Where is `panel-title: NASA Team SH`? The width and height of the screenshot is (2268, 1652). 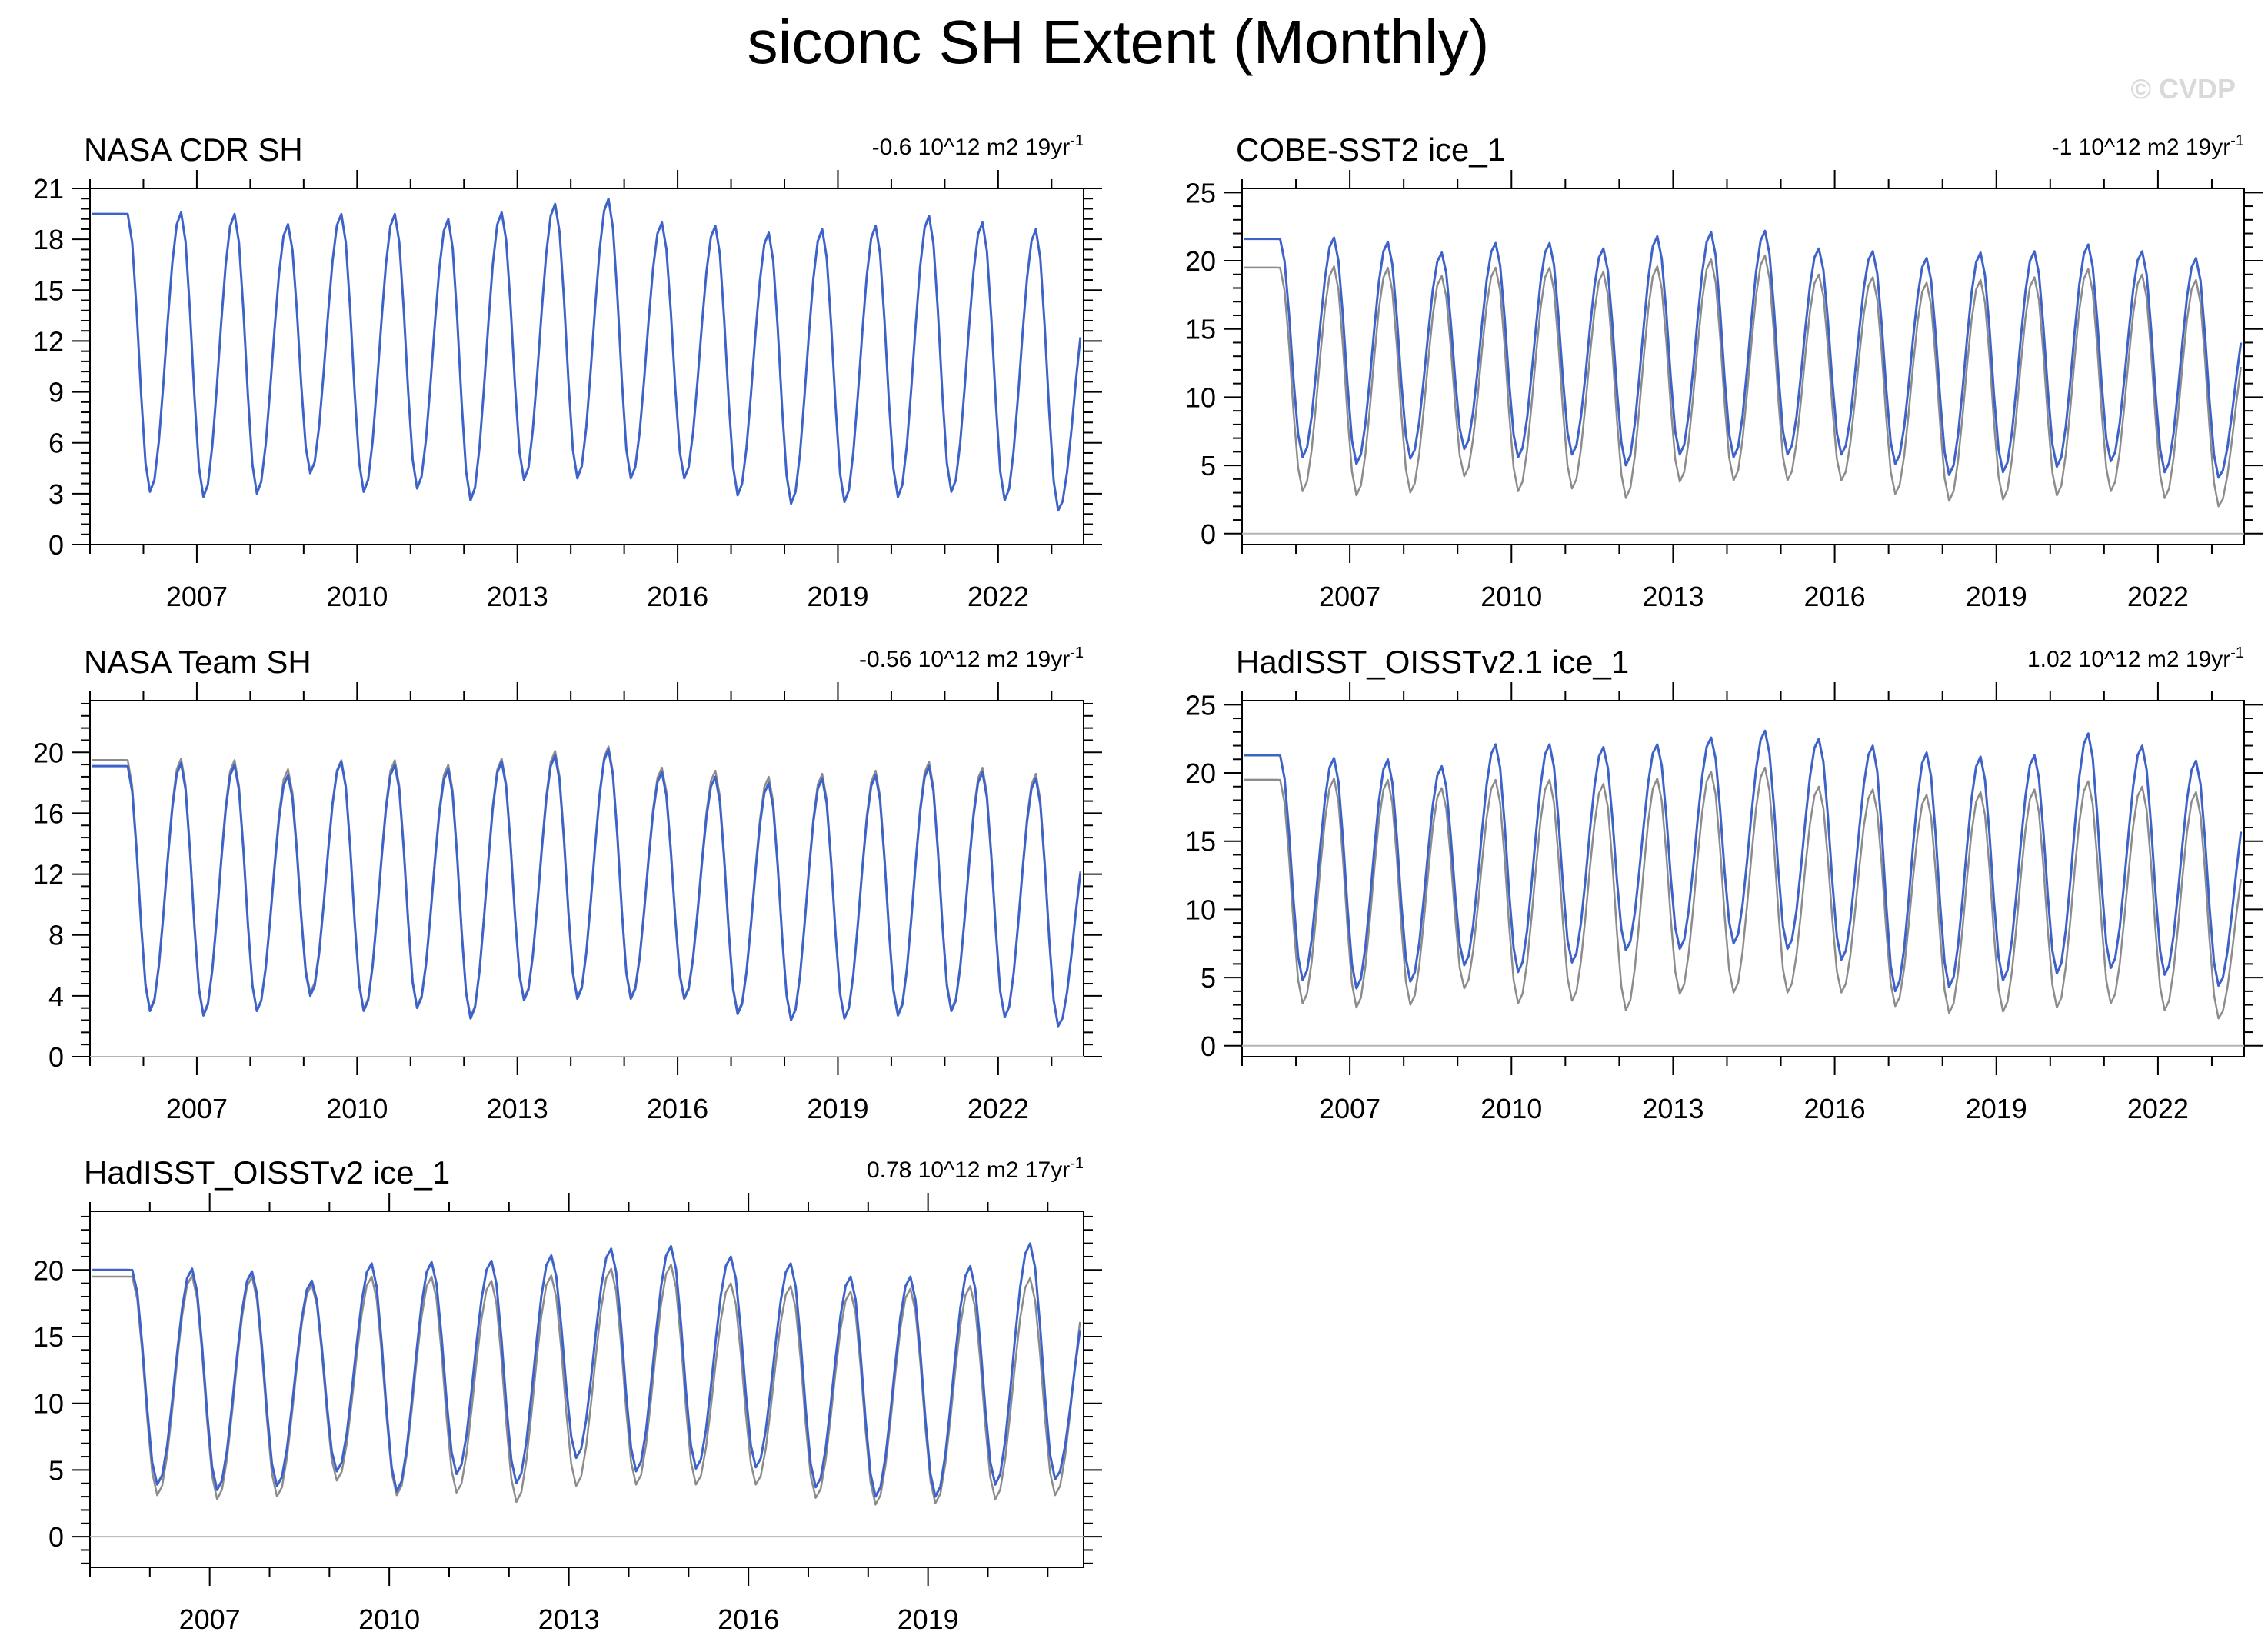 panel-title: NASA Team SH is located at coordinates (197, 662).